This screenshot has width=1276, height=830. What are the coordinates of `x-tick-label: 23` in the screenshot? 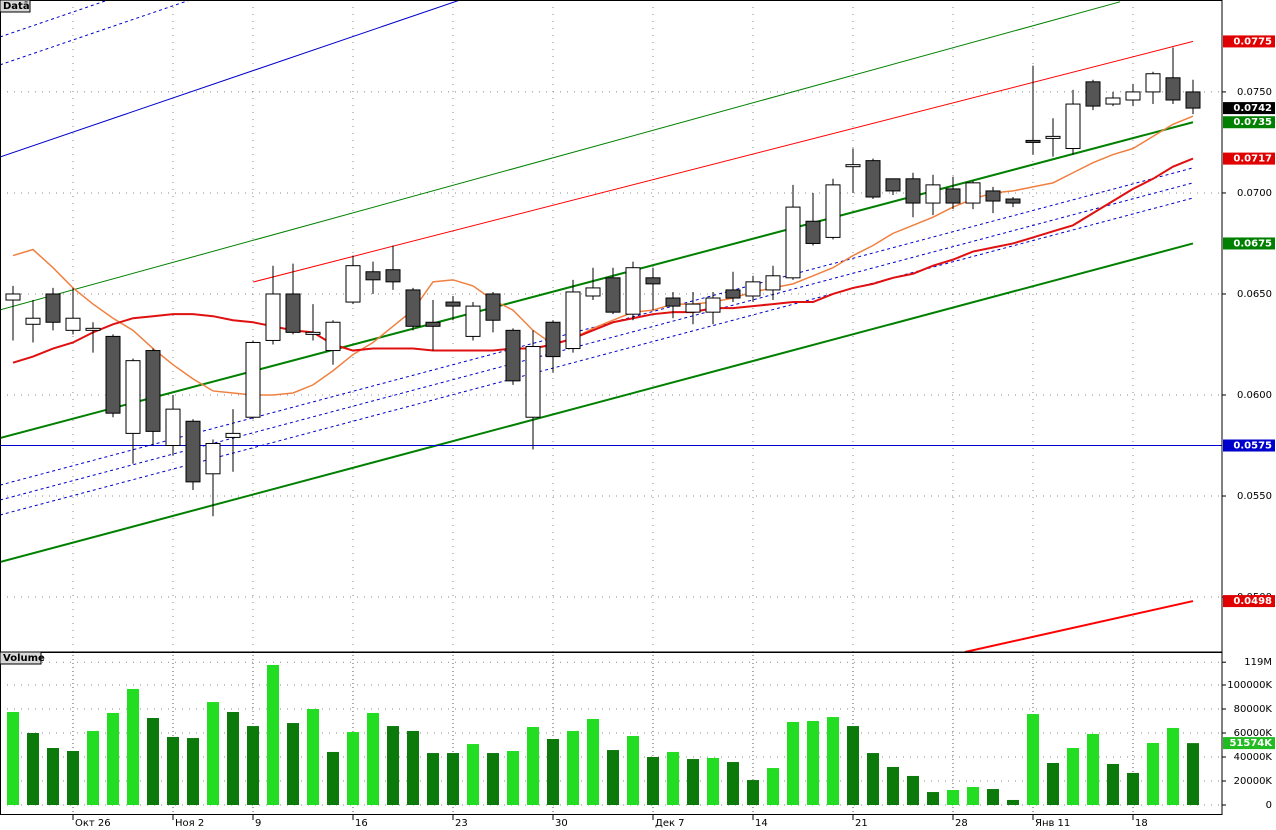 It's located at (461, 823).